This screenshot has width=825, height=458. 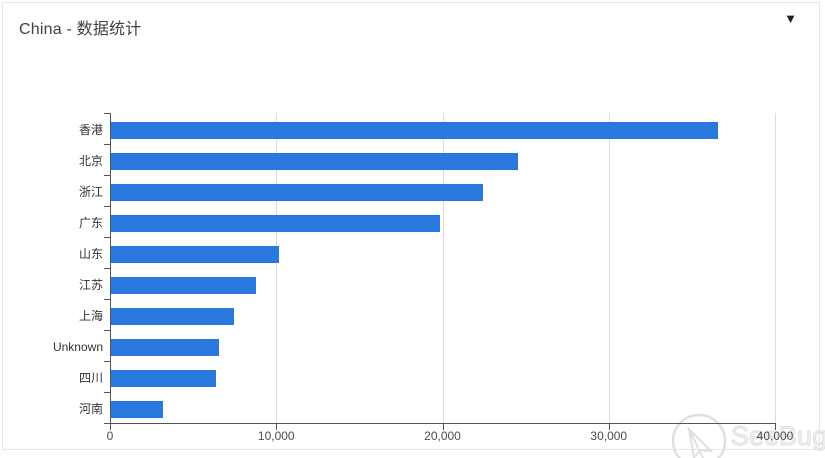 I want to click on y-axis-label: 上海, so click(x=90, y=316).